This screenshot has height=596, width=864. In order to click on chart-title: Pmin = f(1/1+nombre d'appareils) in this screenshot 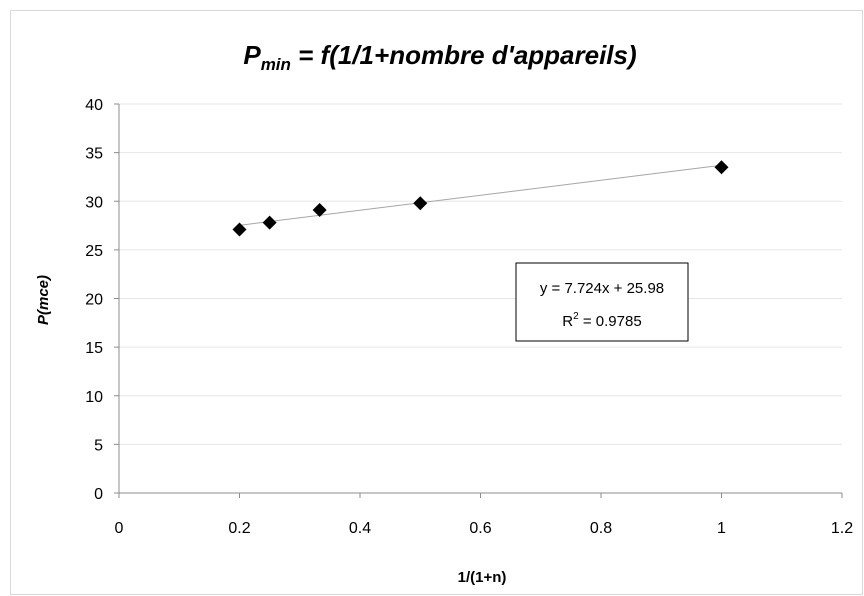, I will do `click(439, 57)`.